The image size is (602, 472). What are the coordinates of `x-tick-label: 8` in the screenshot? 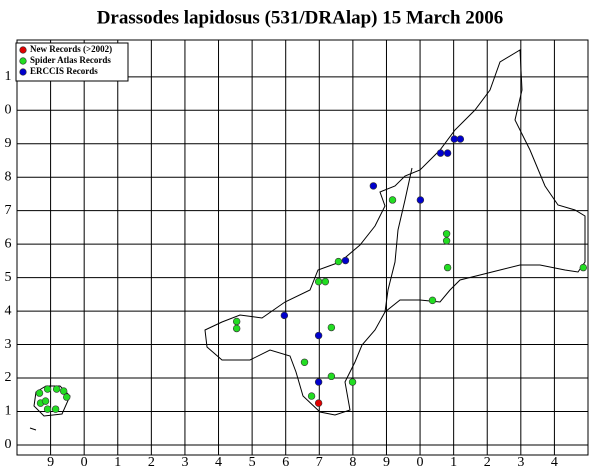 It's located at (352, 462).